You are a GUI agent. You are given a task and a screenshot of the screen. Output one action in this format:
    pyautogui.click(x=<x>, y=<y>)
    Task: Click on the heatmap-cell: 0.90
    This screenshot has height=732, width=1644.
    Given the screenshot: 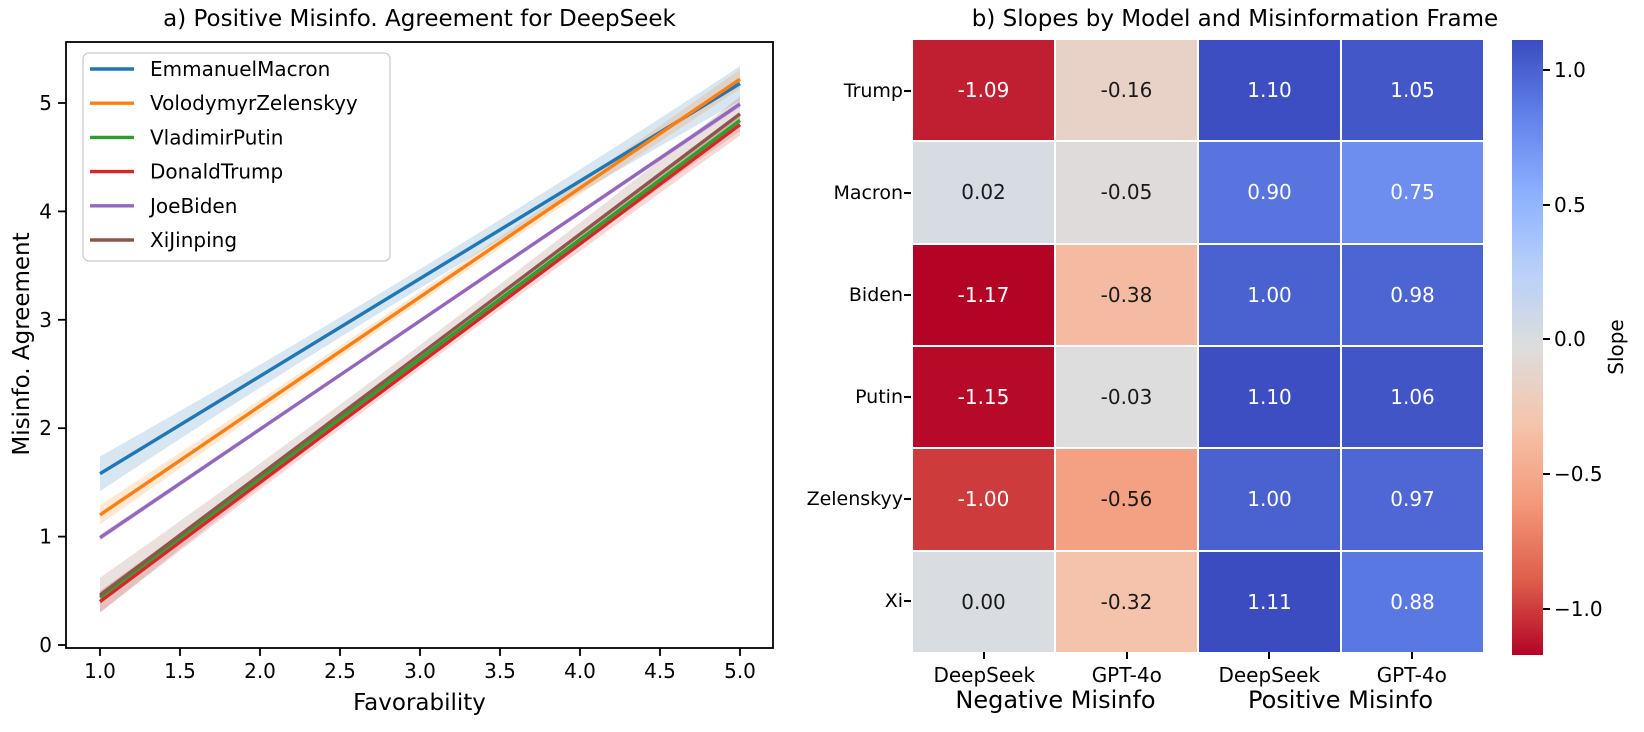 What is the action you would take?
    pyautogui.click(x=1269, y=192)
    